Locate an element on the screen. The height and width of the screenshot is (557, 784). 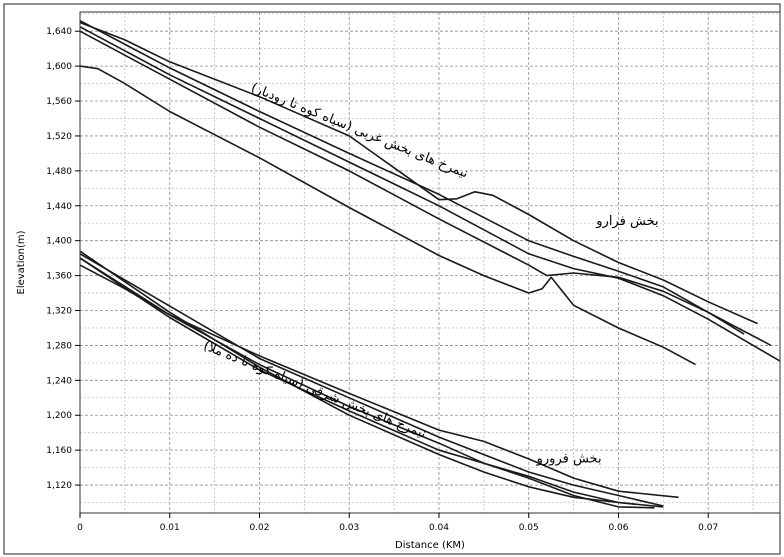
x-tick-label: 0.05 is located at coordinates (529, 528).